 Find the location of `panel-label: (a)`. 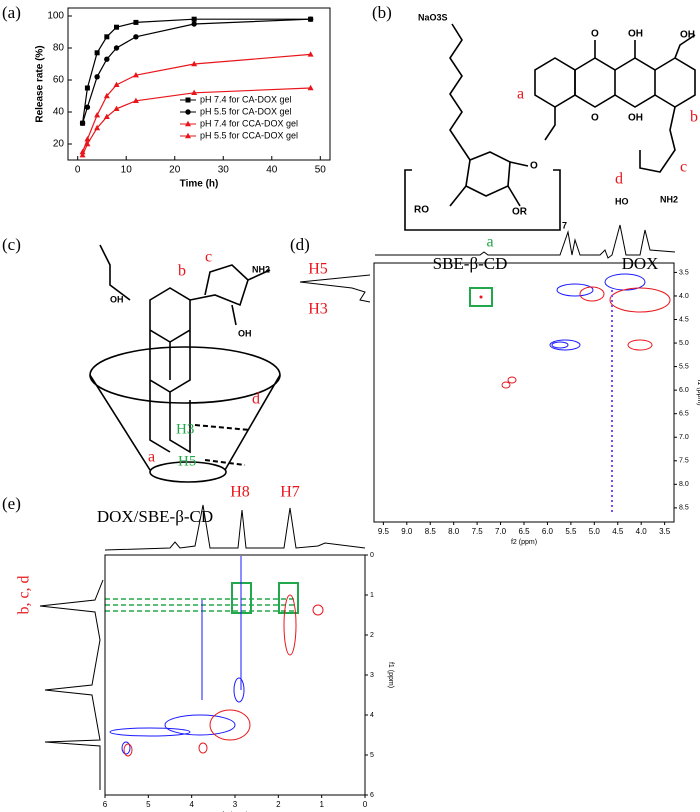

panel-label: (a) is located at coordinates (11, 12).